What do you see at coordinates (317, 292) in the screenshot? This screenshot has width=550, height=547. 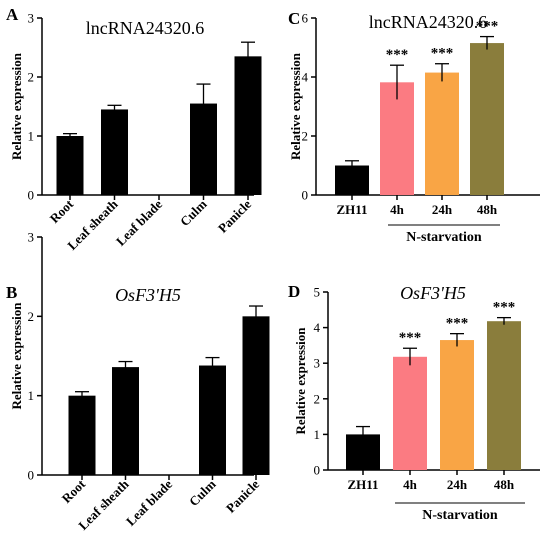 I see `y-tick-label: 5` at bounding box center [317, 292].